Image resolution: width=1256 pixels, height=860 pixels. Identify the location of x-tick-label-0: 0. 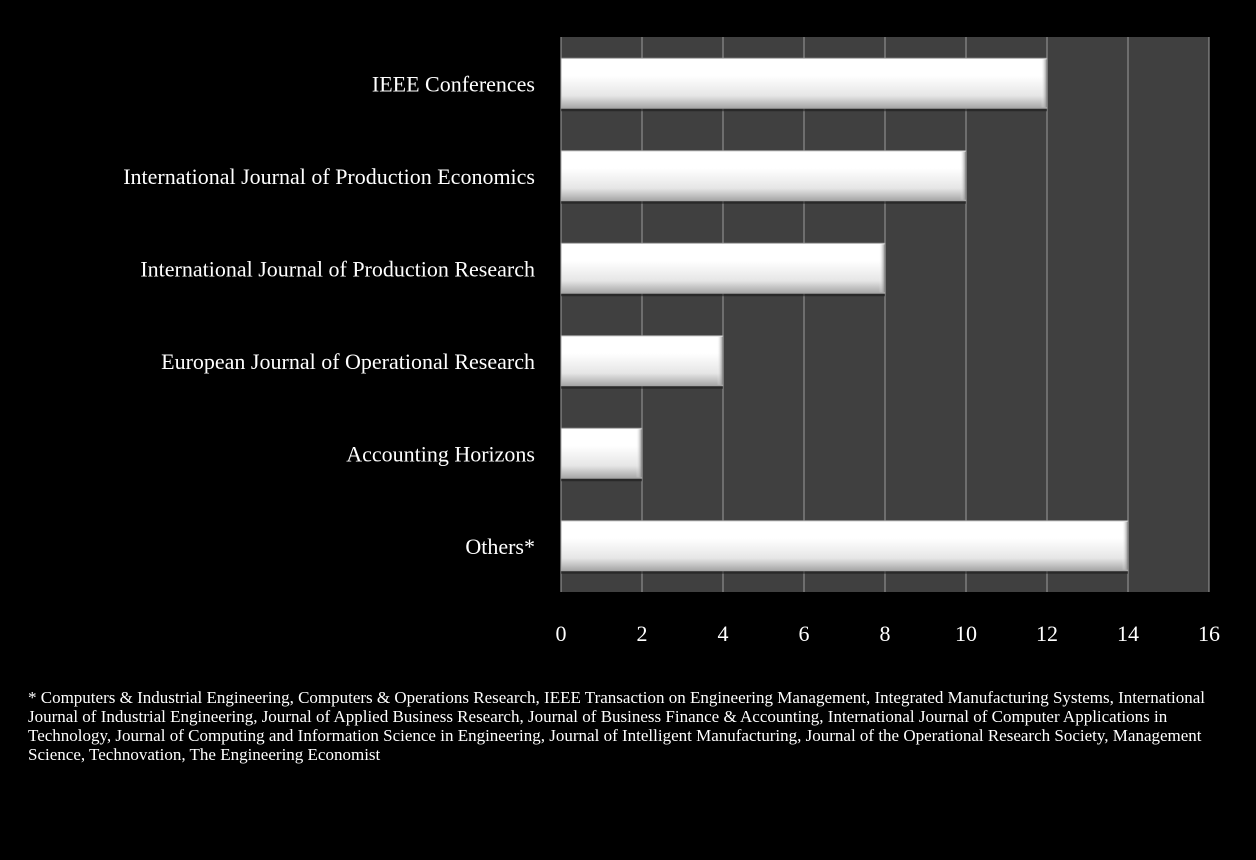
(561, 633).